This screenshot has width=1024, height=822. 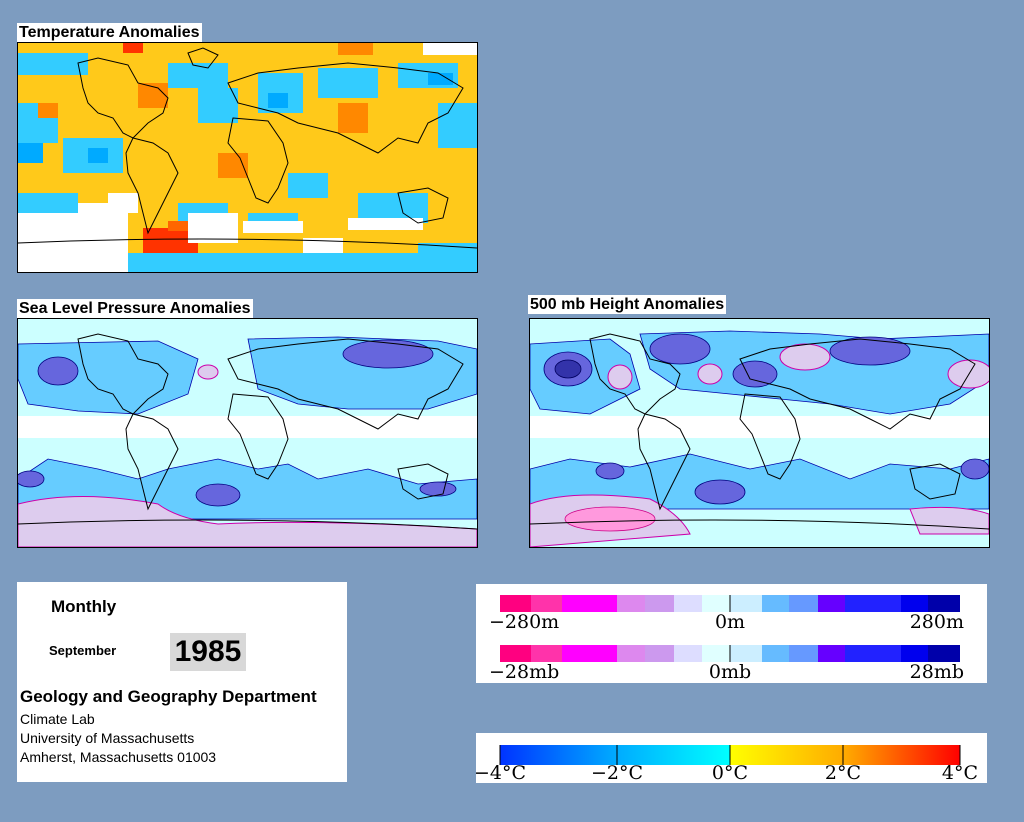 What do you see at coordinates (617, 772) in the screenshot?
I see `temp-tick-neg2: −2°C` at bounding box center [617, 772].